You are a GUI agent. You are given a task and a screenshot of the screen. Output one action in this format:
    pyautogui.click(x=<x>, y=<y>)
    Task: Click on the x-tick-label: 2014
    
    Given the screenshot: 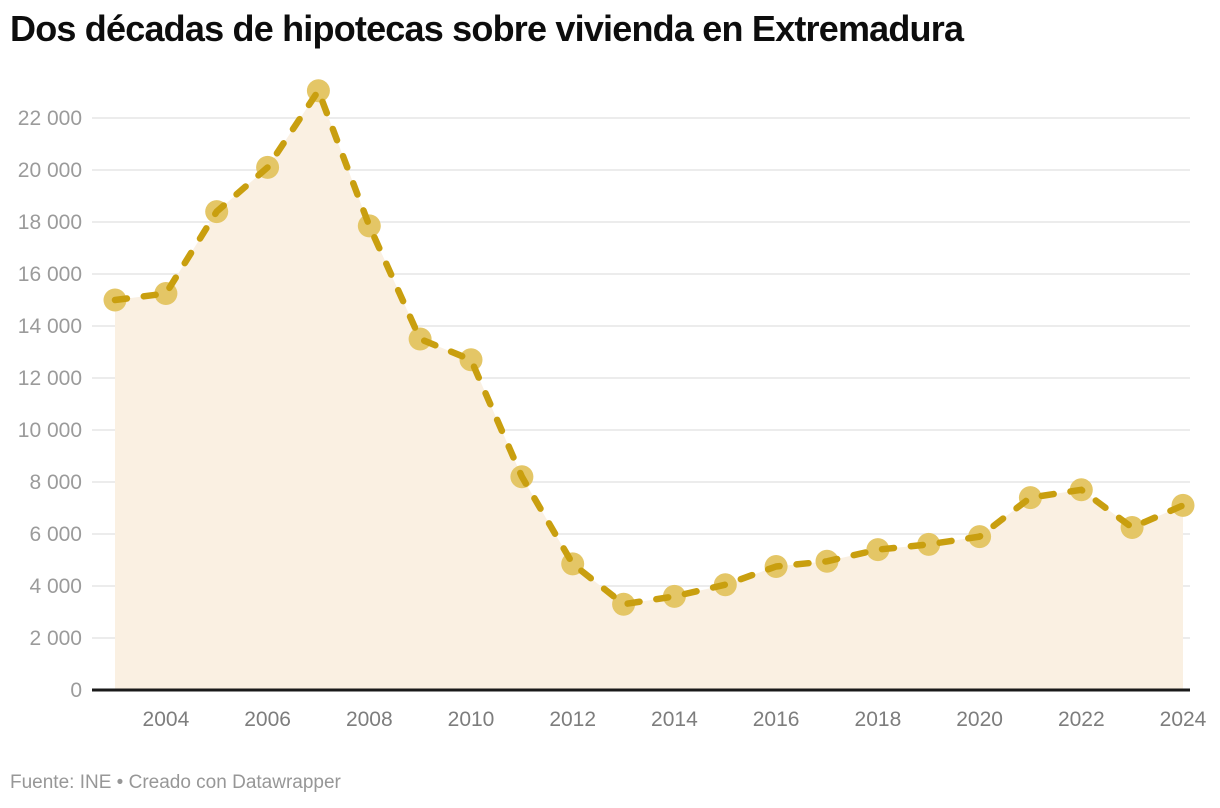 What is the action you would take?
    pyautogui.click(x=674, y=719)
    